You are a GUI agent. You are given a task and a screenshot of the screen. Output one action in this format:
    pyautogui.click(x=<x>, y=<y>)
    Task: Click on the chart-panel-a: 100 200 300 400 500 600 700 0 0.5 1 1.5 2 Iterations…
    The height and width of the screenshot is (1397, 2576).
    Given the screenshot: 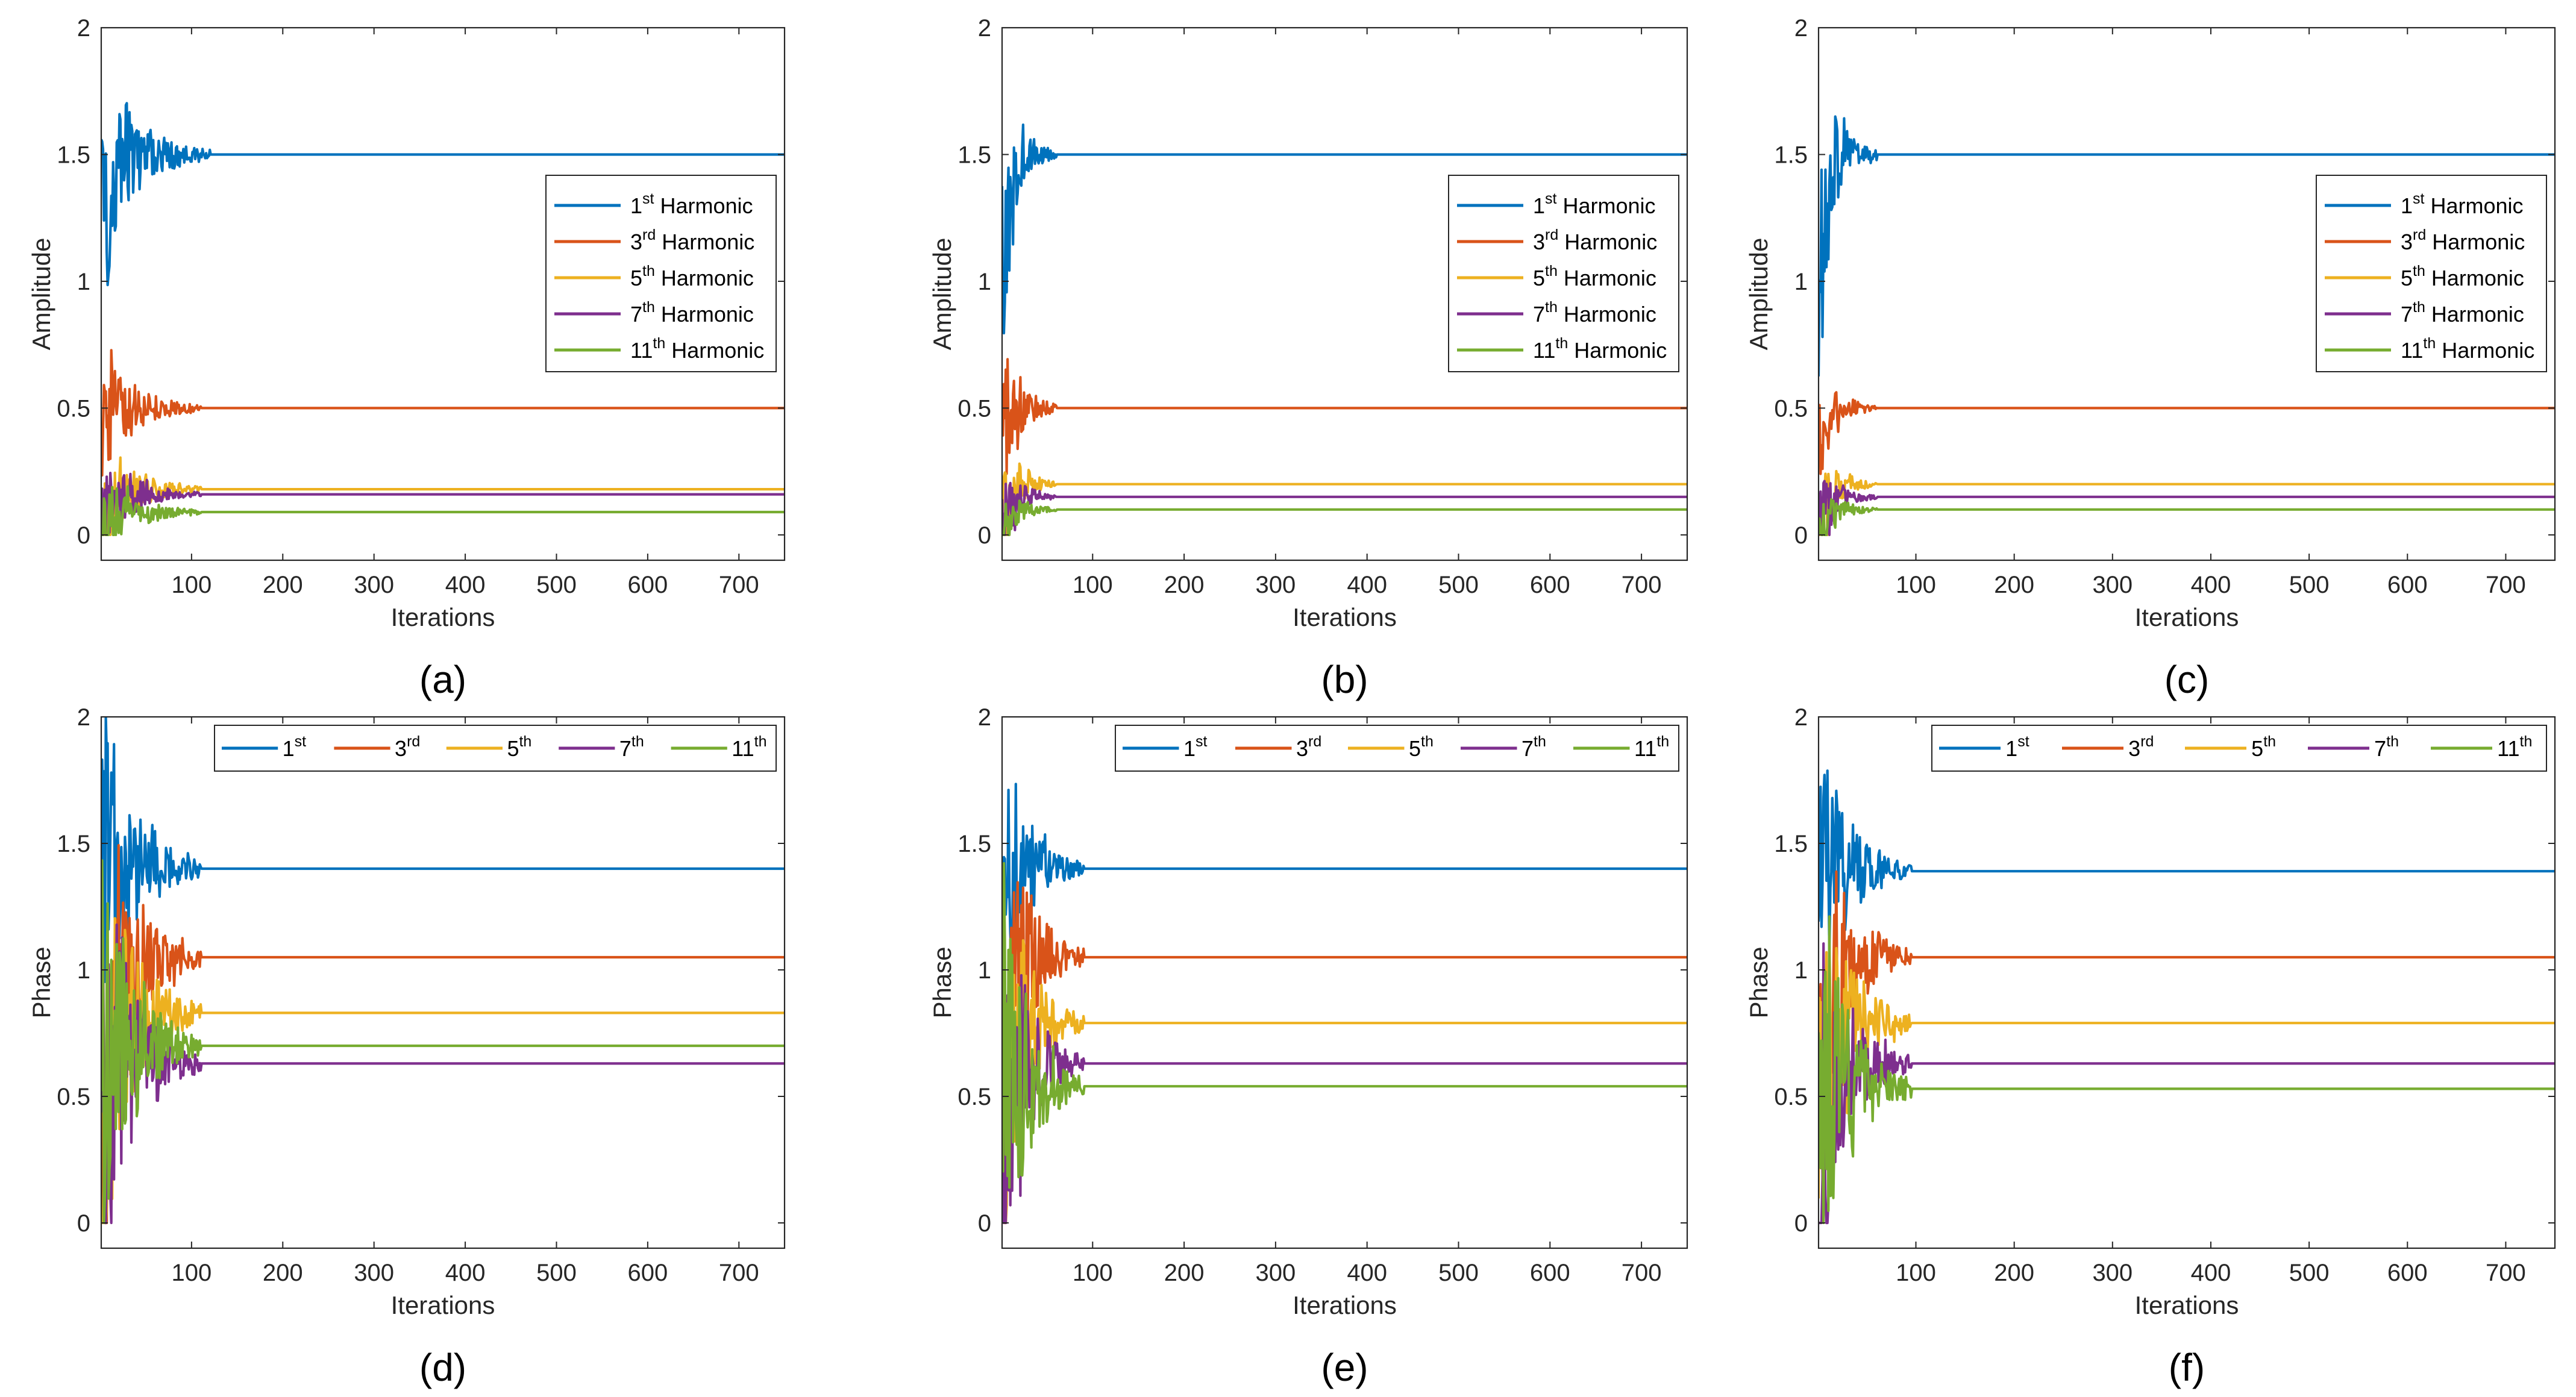 What is the action you would take?
    pyautogui.click(x=406, y=358)
    